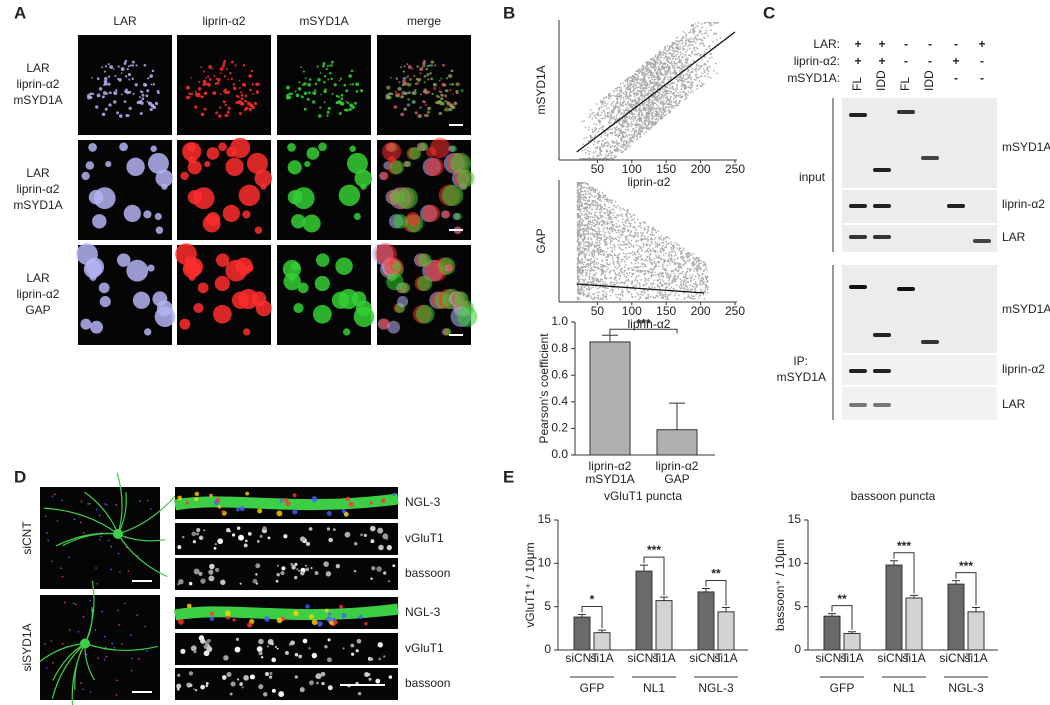  I want to click on section-label: mSYD1A, so click(801, 377).